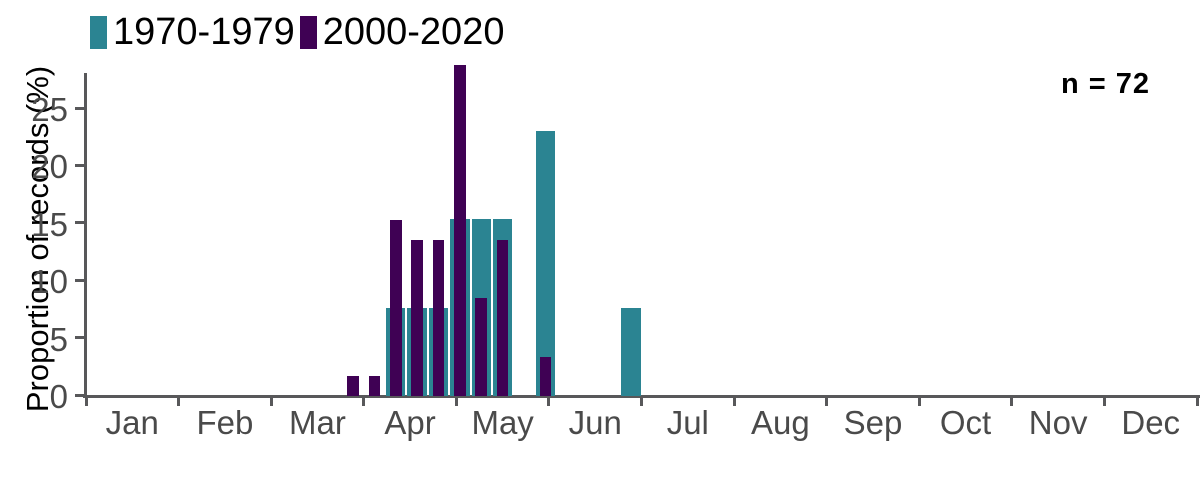  I want to click on legend-item-1970-1979: 1970-1979, so click(192, 32).